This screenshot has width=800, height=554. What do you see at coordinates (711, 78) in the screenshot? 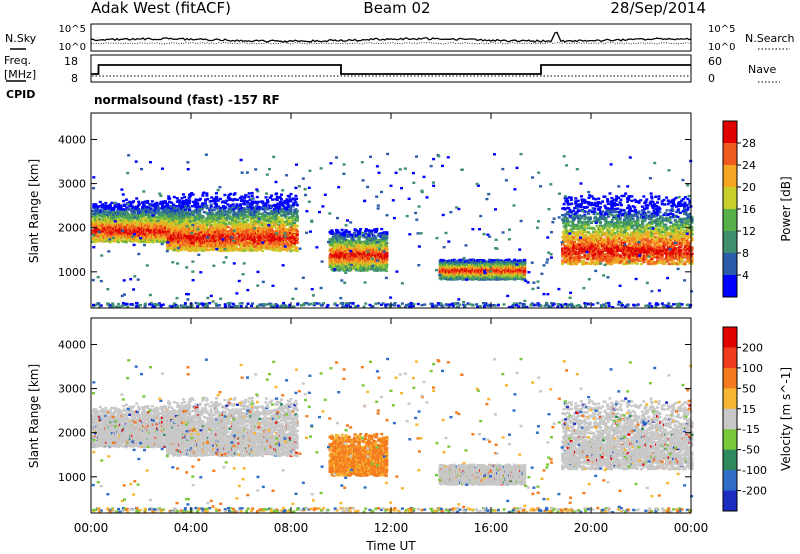
I see `nave-tick-bottom: 0` at bounding box center [711, 78].